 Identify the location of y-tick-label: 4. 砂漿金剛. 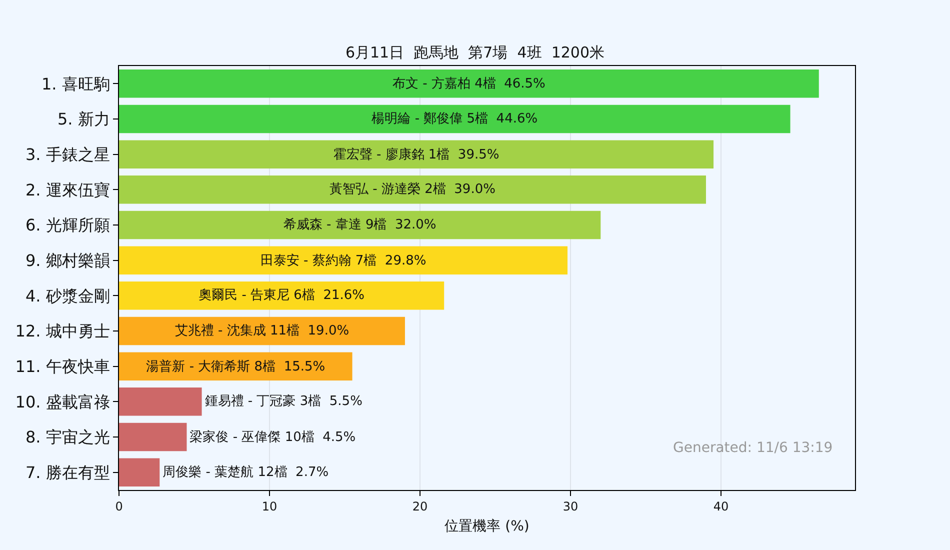
(67, 296).